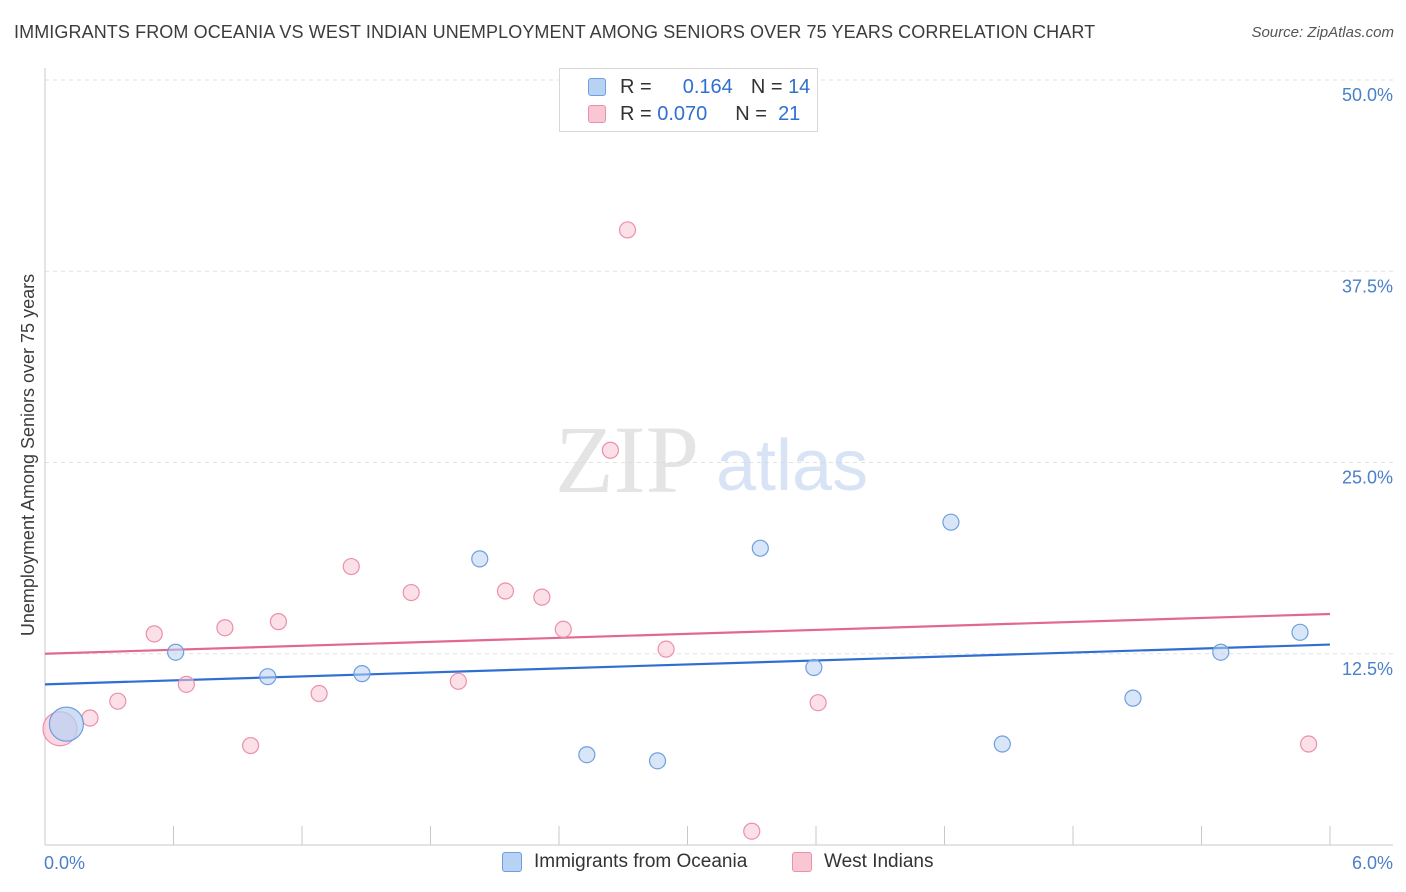 Image resolution: width=1406 pixels, height=892 pixels. I want to click on x-tick-label-max: 6.0%, so click(1372, 863).